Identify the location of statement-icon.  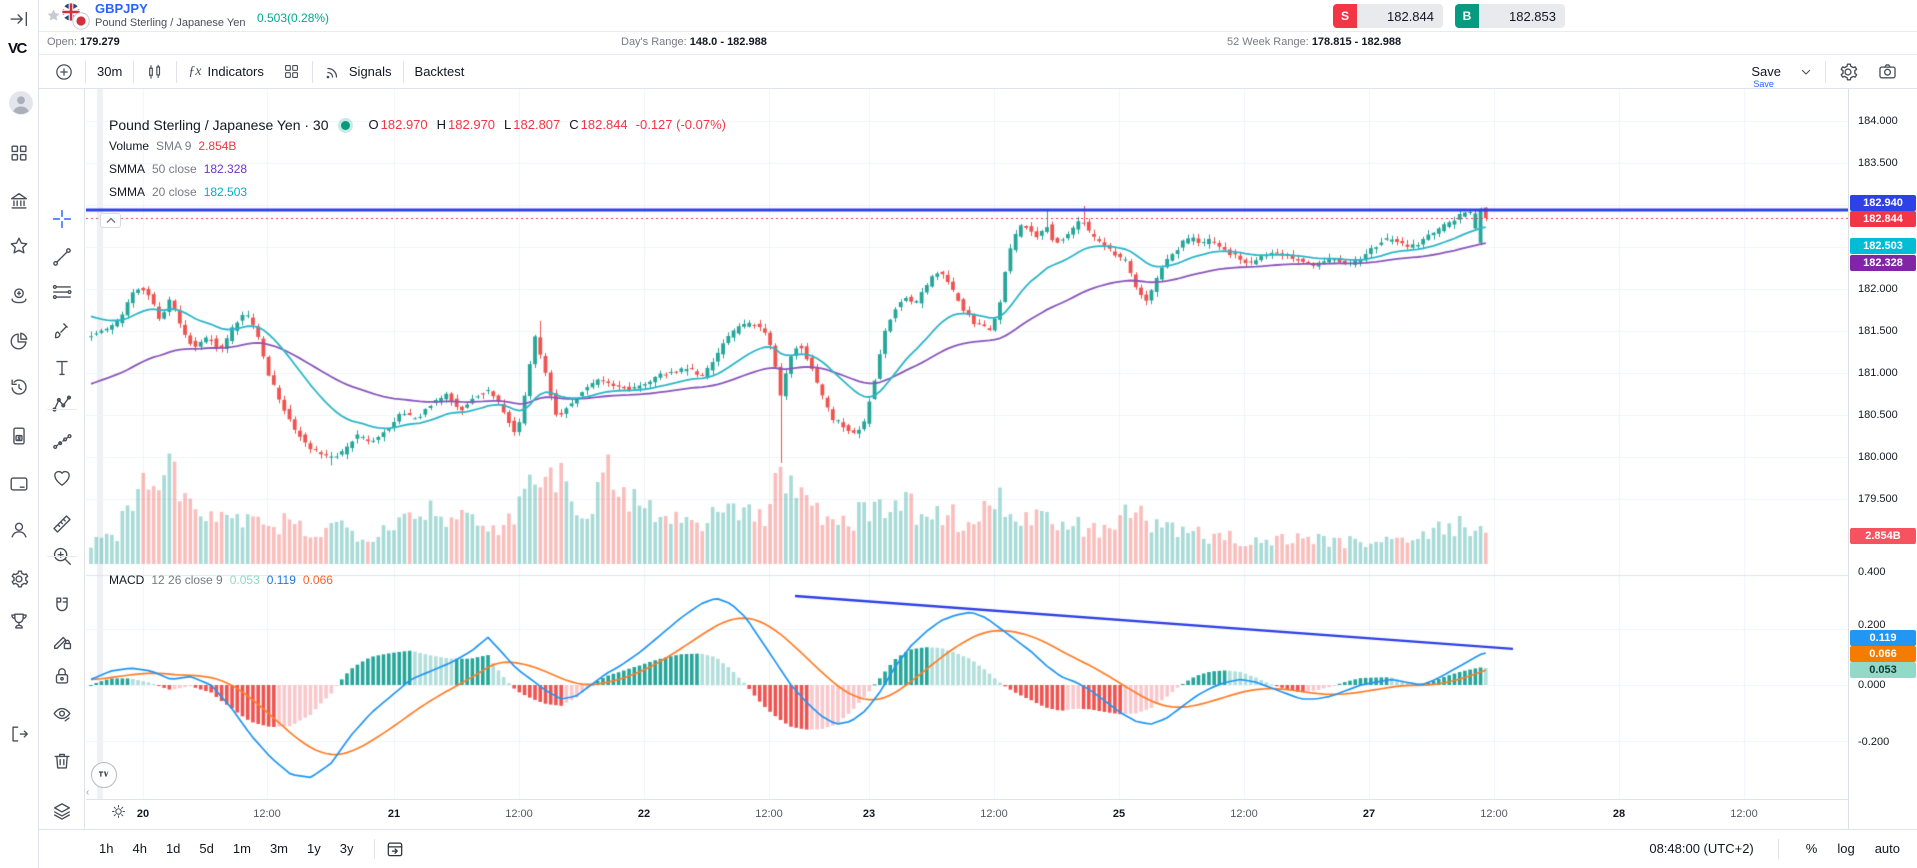
(19, 436).